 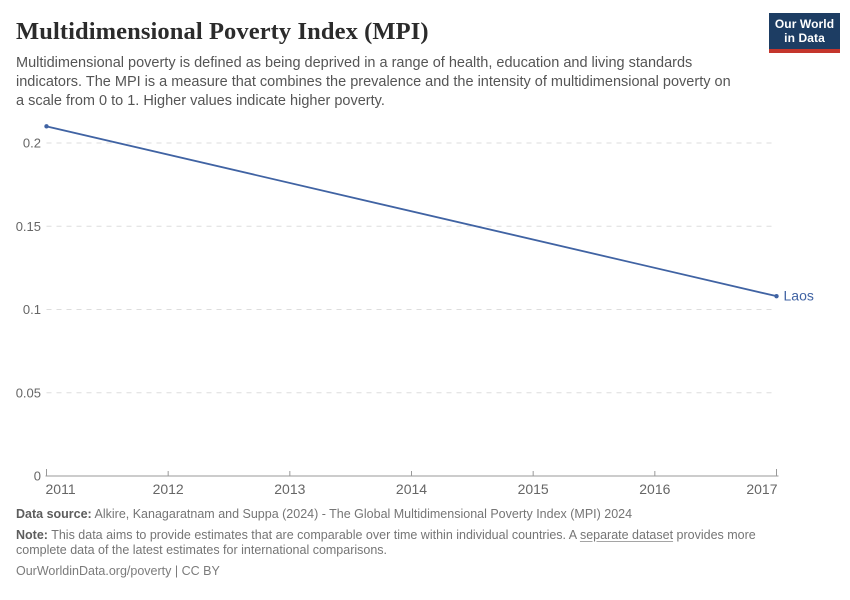 What do you see at coordinates (28, 392) in the screenshot?
I see `y-tick-label: 0.05` at bounding box center [28, 392].